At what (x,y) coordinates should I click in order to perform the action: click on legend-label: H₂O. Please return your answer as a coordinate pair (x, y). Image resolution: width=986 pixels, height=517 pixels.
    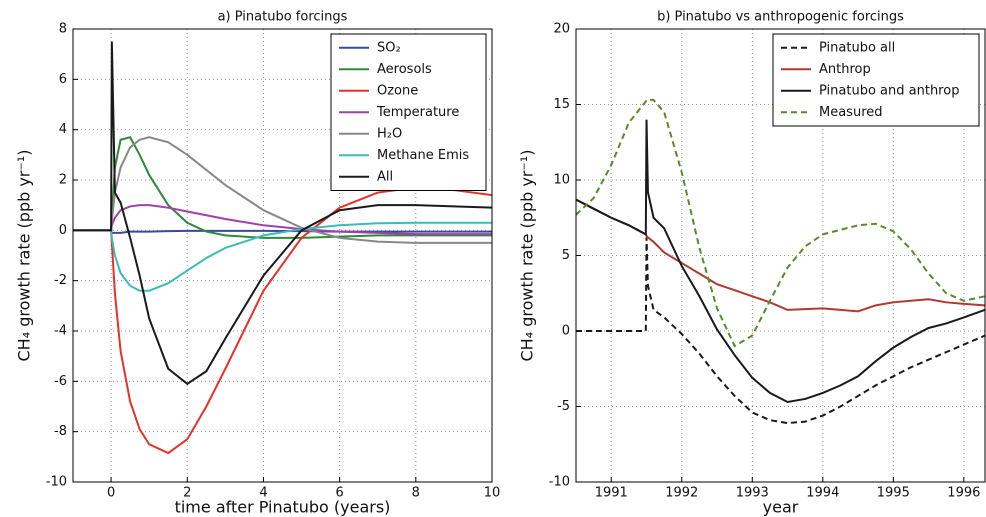
    Looking at the image, I should click on (389, 133).